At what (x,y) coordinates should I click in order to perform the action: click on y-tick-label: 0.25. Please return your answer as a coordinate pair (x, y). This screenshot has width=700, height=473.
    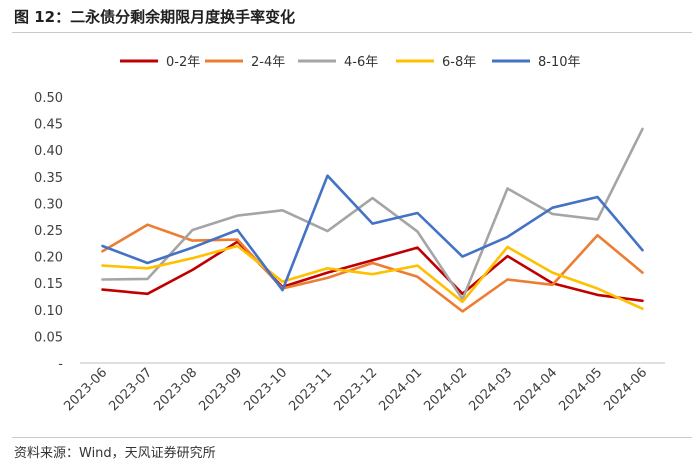
    Looking at the image, I should click on (48, 231).